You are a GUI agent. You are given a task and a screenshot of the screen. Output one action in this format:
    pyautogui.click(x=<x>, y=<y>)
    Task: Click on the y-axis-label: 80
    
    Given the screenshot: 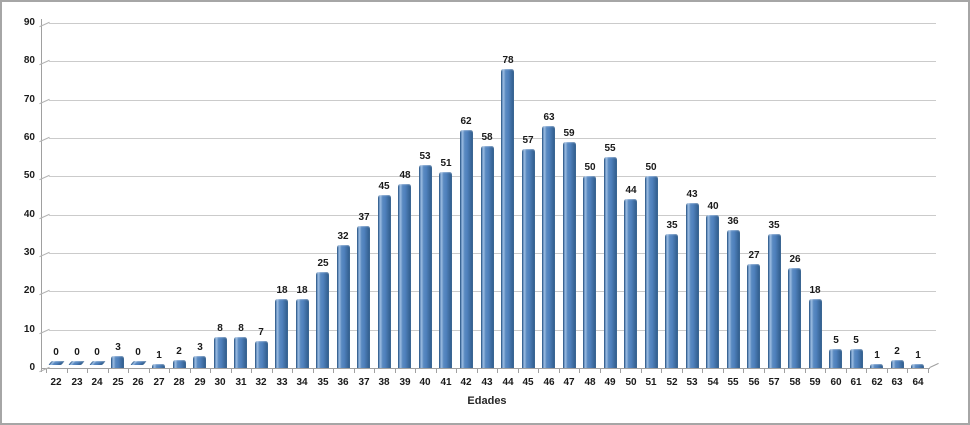 What is the action you would take?
    pyautogui.click(x=29, y=60)
    